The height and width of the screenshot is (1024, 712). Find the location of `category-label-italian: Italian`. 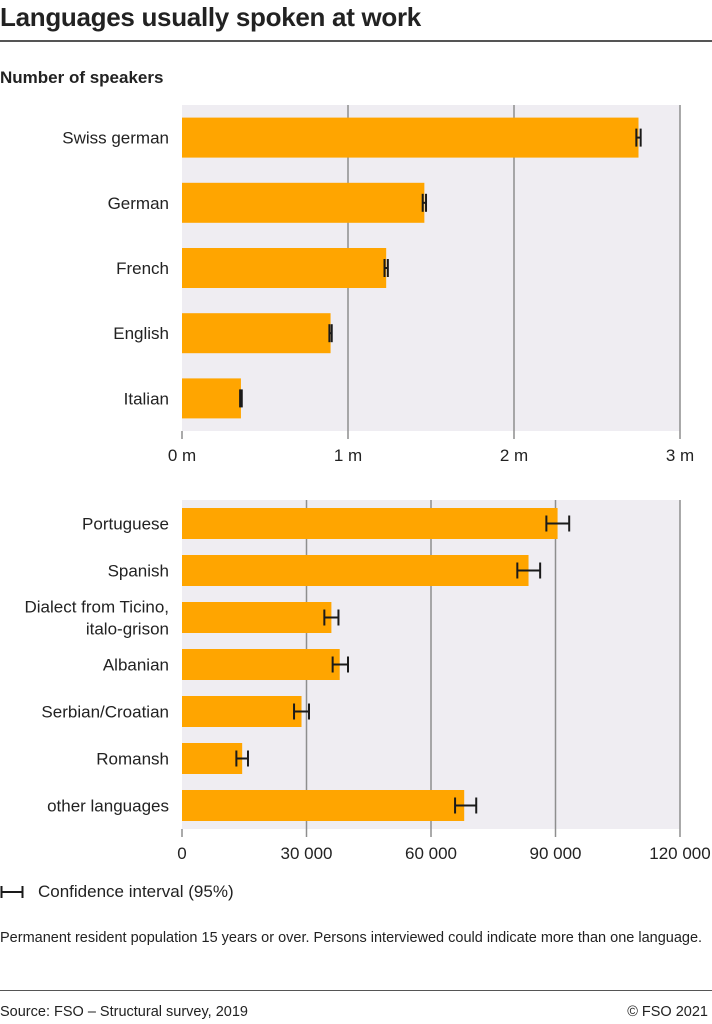

category-label-italian: Italian is located at coordinates (146, 398).